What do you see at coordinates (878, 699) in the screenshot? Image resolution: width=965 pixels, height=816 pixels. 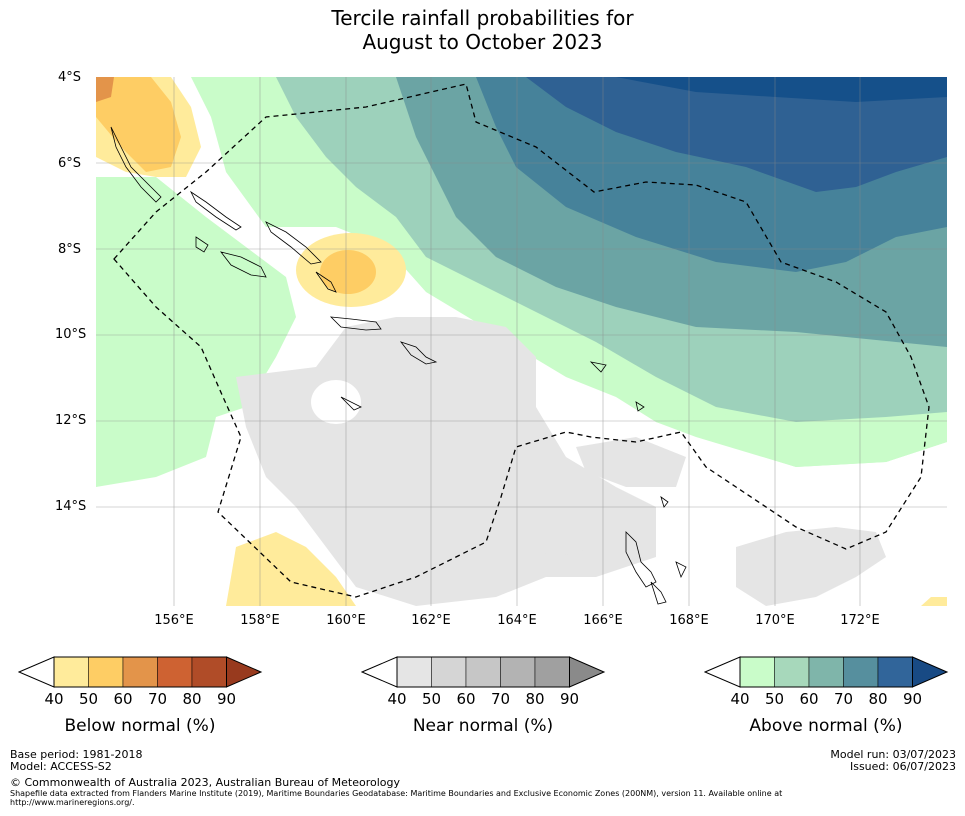 I see `above-tick-80: 80` at bounding box center [878, 699].